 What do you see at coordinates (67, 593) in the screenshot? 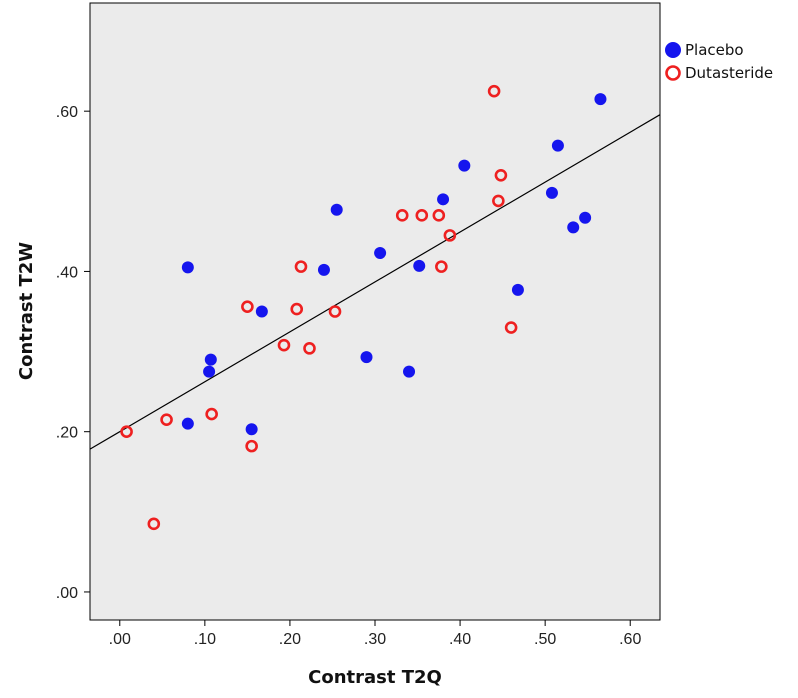
I see `y-tick-label: .00` at bounding box center [67, 593].